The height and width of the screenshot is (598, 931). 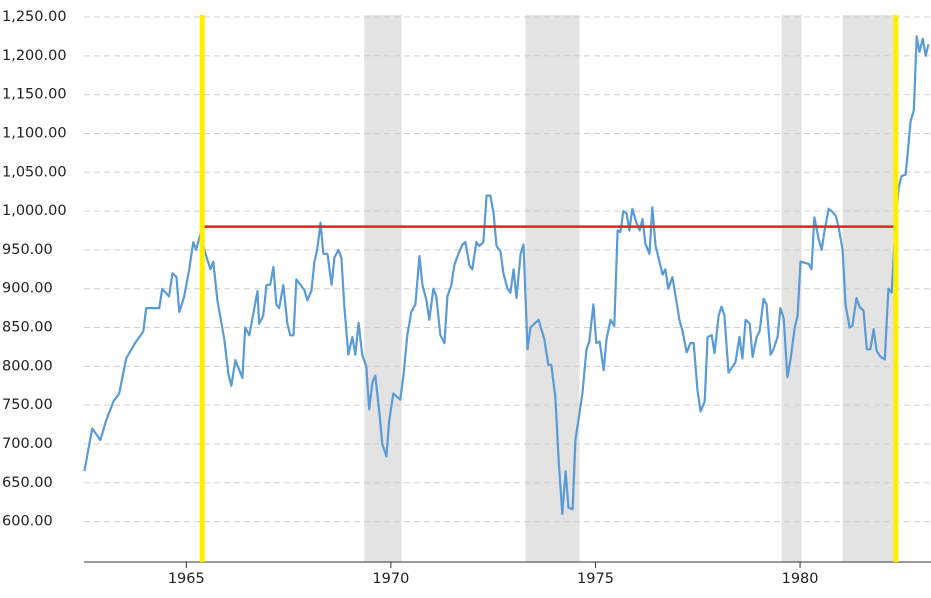 I want to click on x-tick-label: 1970, so click(x=390, y=579).